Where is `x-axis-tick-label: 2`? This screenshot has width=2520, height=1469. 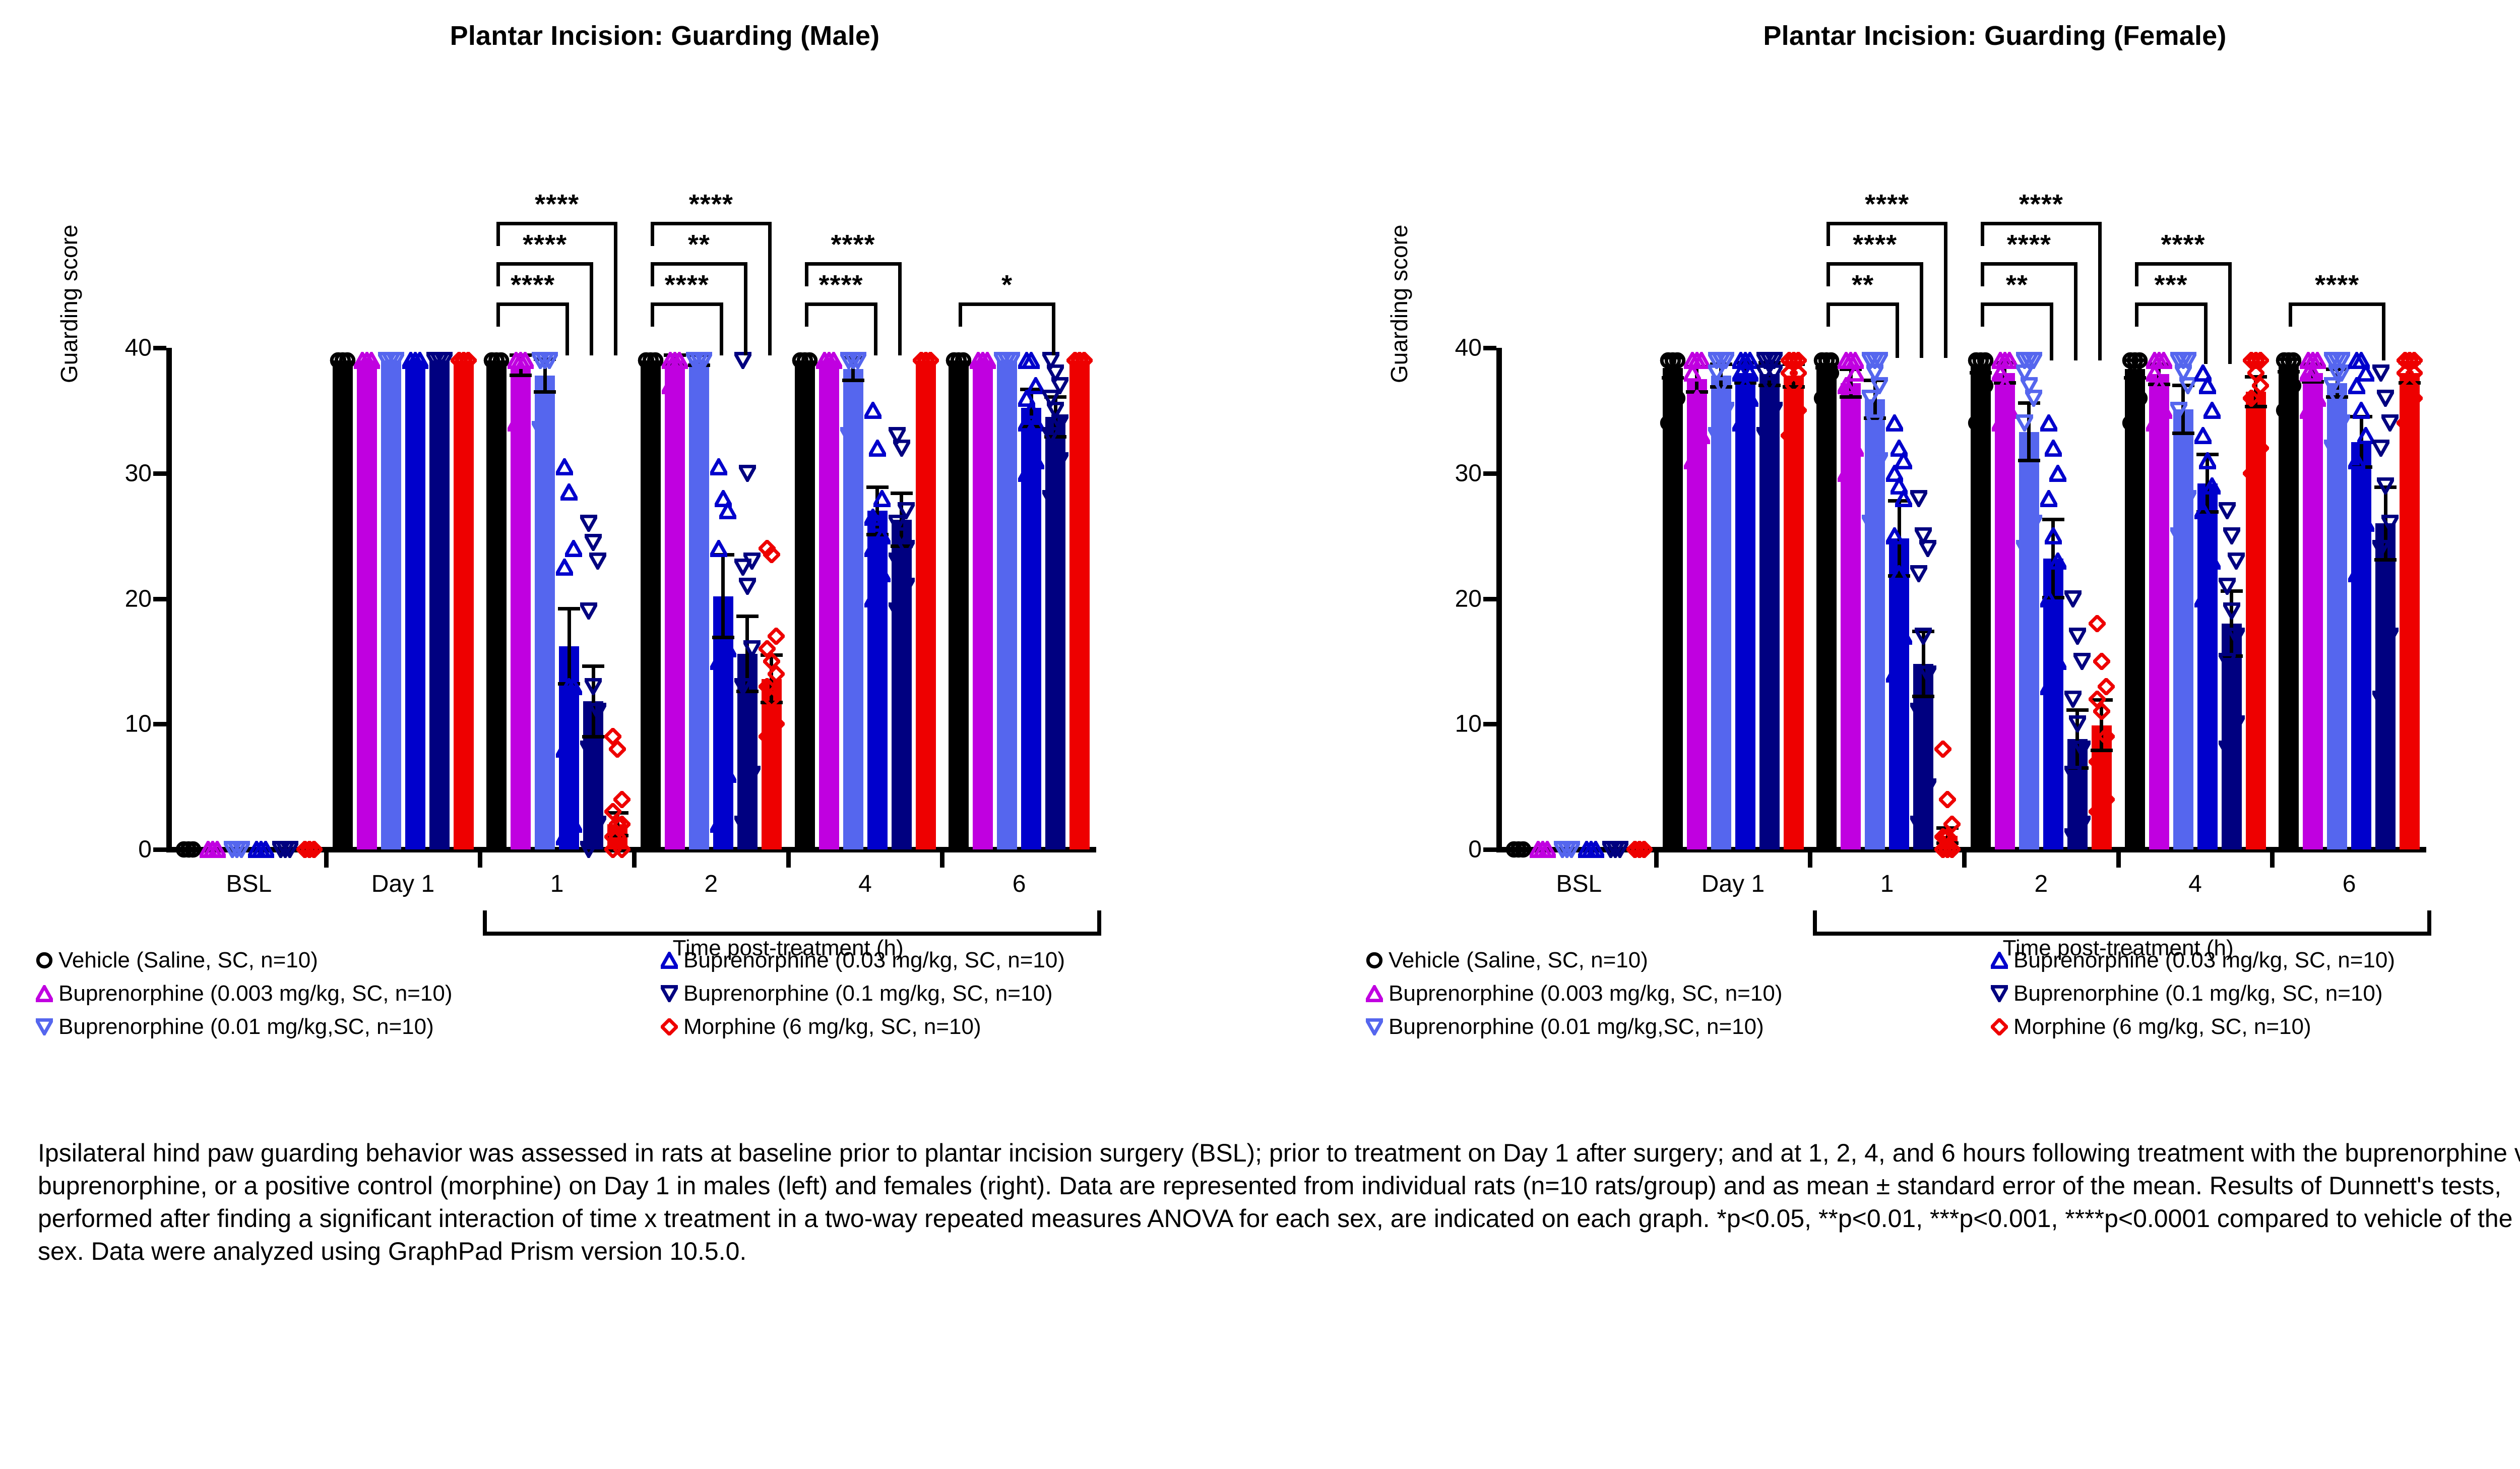
x-axis-tick-label: 2 is located at coordinates (2041, 884).